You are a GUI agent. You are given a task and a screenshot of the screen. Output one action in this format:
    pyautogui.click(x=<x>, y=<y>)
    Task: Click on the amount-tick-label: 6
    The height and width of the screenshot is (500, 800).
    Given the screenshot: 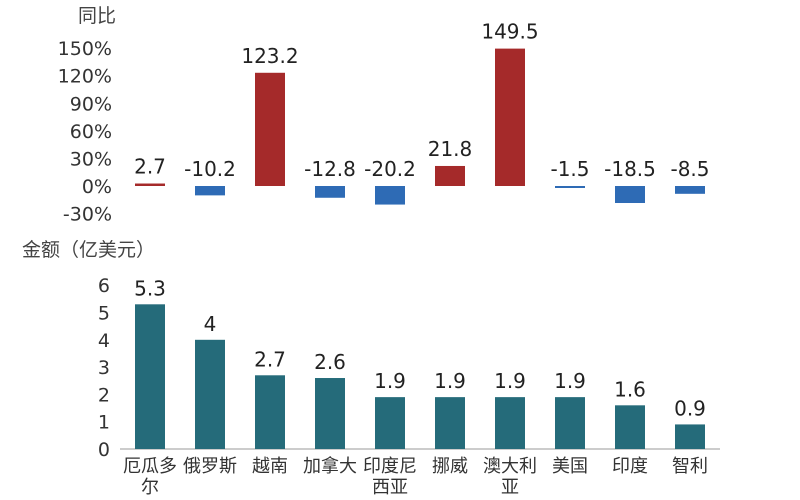 What is the action you would take?
    pyautogui.click(x=104, y=286)
    